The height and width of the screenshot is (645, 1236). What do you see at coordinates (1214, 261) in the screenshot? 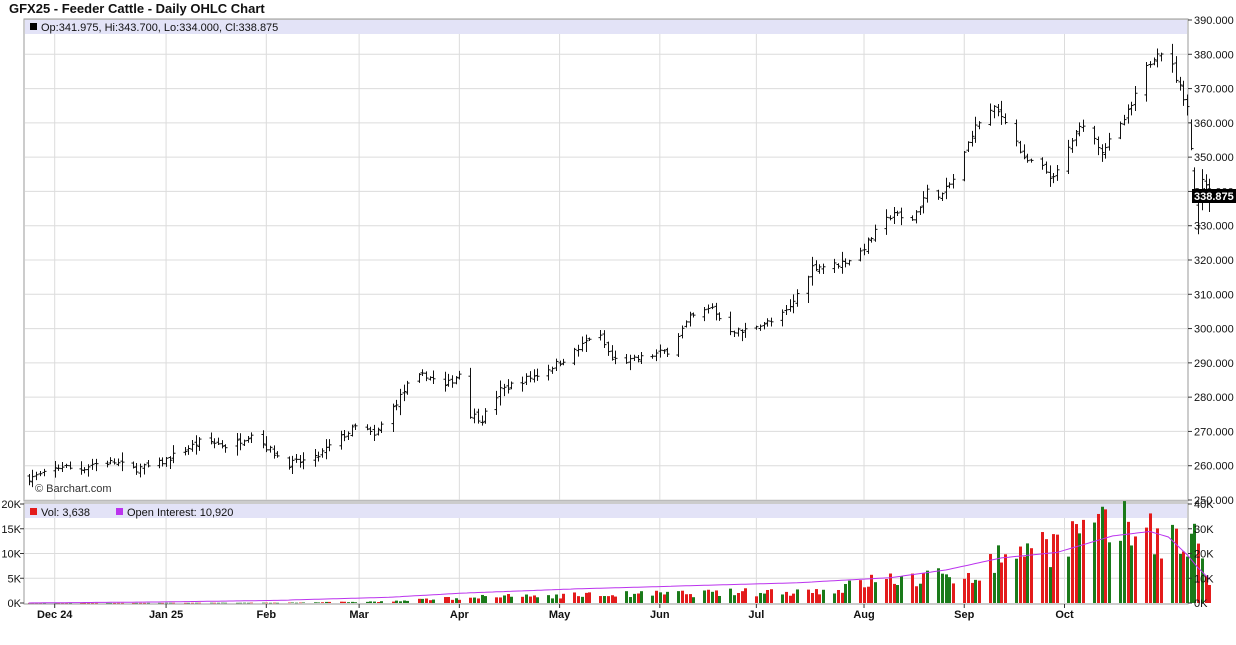
I see `price-tick-label: 320.000` at bounding box center [1214, 261].